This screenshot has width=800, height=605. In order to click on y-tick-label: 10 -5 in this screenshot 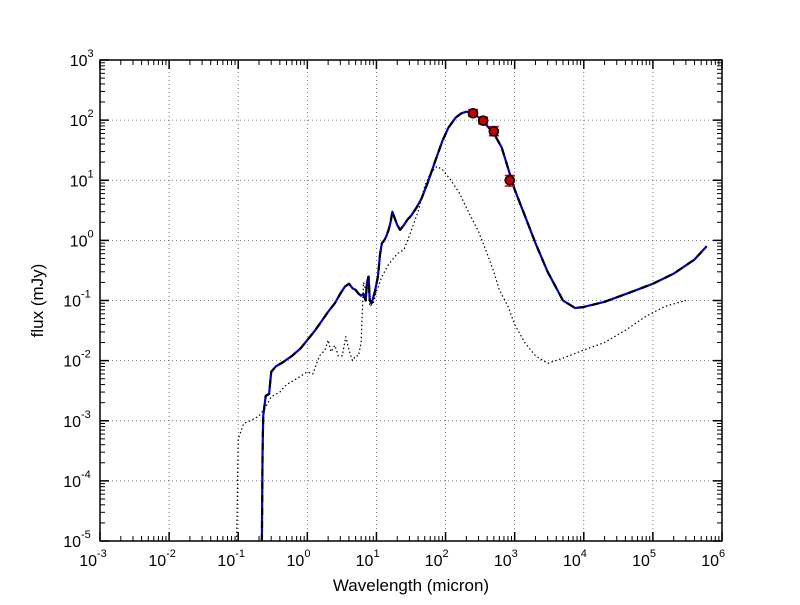, I will do `click(77, 540)`.